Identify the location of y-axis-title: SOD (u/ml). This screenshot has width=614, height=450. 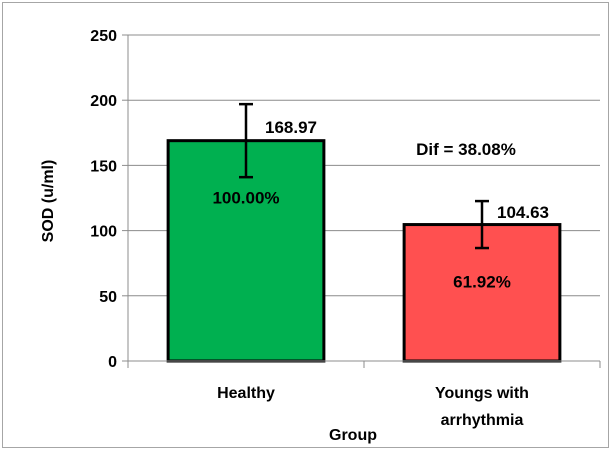
(48, 201).